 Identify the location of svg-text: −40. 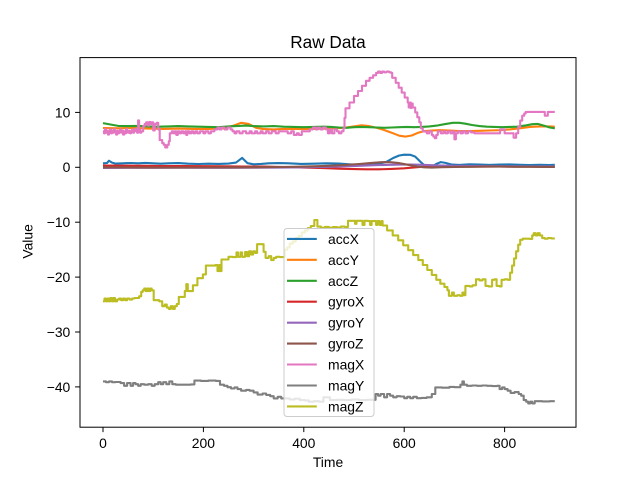
(59, 387).